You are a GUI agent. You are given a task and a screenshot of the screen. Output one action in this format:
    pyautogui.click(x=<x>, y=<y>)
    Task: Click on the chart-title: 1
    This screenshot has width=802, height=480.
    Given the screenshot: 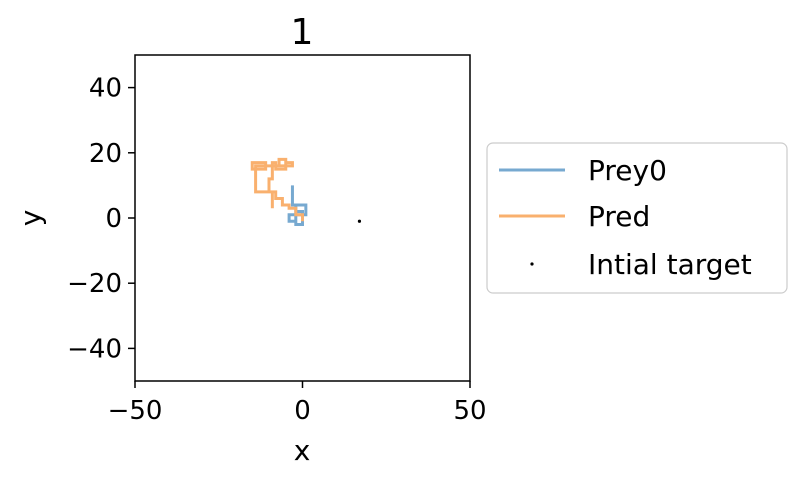 What is the action you would take?
    pyautogui.click(x=302, y=32)
    